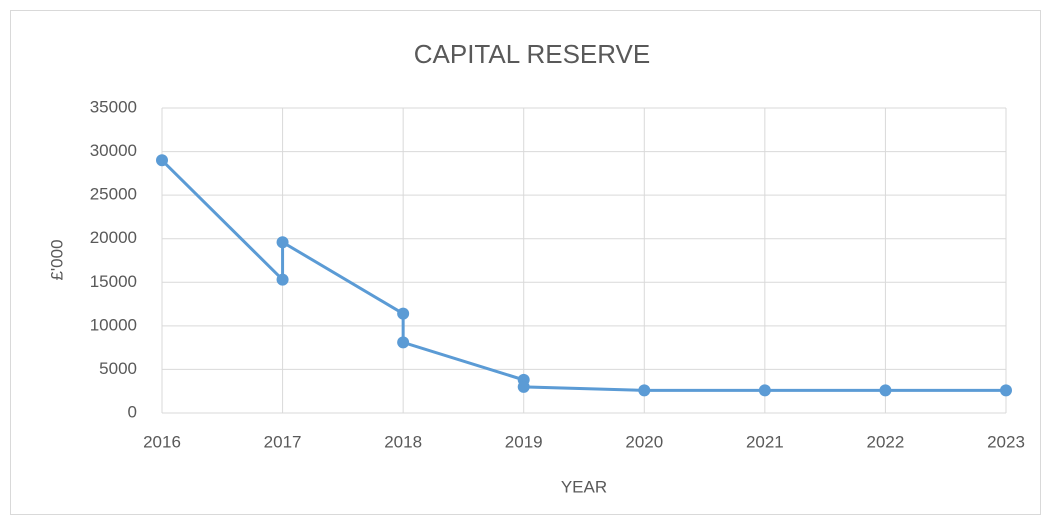 This screenshot has height=525, width=1051. Describe the element at coordinates (403, 441) in the screenshot. I see `x-tick-label: 2018` at that location.